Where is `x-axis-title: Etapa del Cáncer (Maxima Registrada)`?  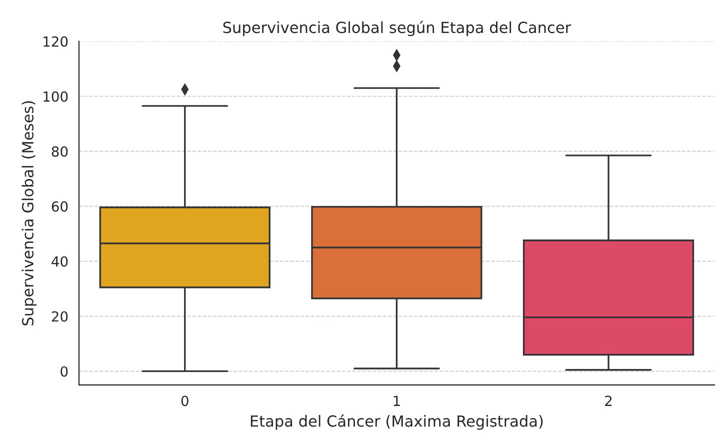 x-axis-title: Etapa del Cáncer (Maxima Registrada) is located at coordinates (396, 422).